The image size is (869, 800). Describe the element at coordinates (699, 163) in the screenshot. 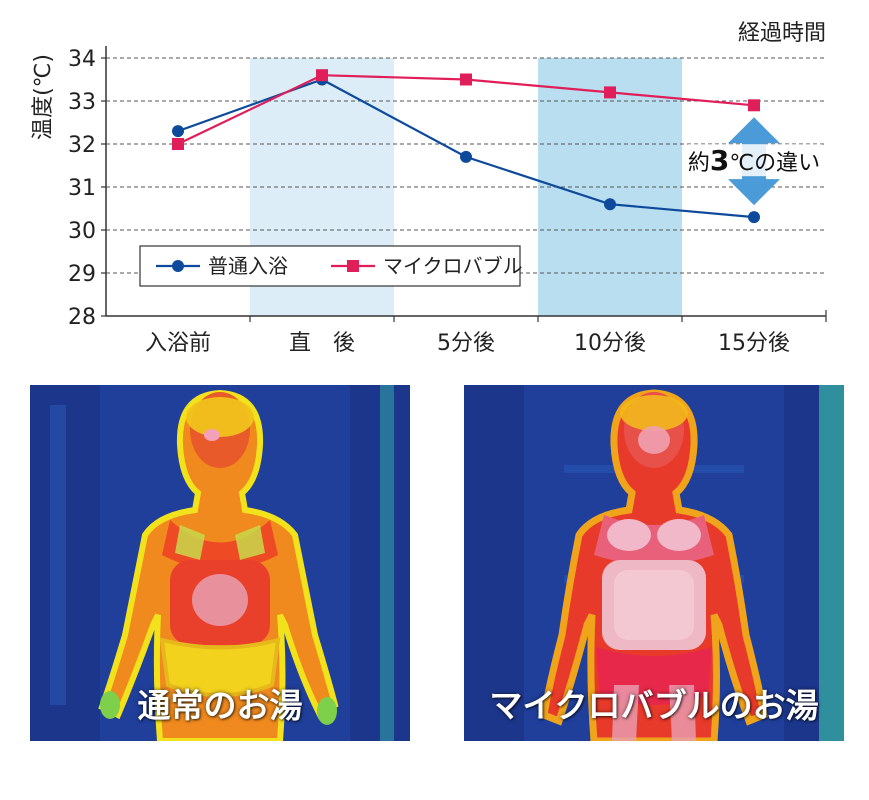

I see `annotation-part-0: 約` at that location.